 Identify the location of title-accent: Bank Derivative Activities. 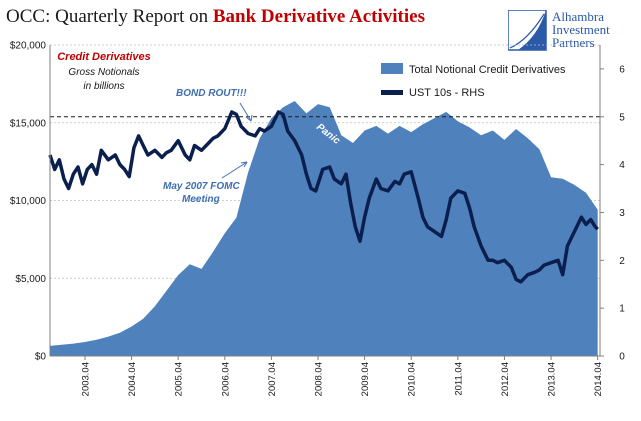
(318, 16).